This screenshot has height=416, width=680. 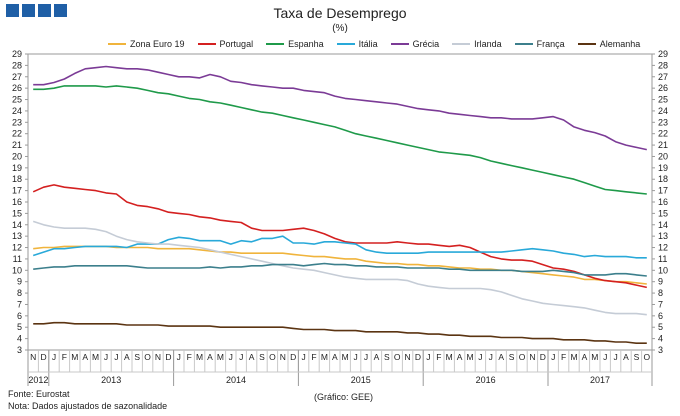 I want to click on y-tick-label-left: 6, so click(x=19, y=316).